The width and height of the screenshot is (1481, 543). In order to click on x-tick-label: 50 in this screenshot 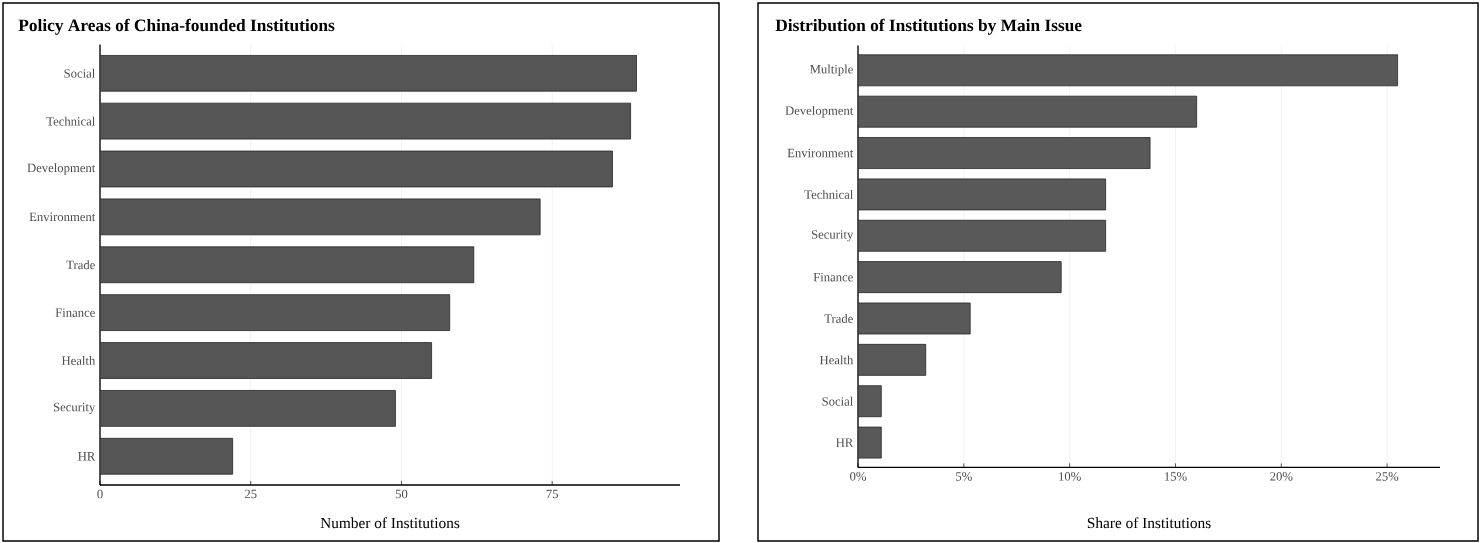, I will do `click(401, 494)`.